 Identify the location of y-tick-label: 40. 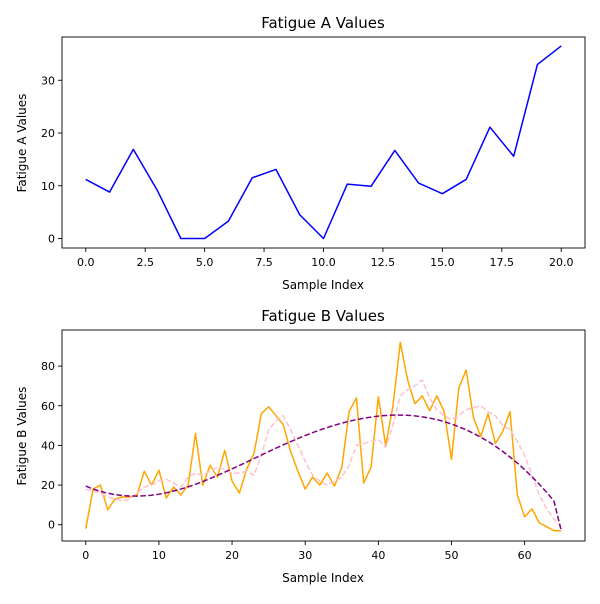
(48, 445).